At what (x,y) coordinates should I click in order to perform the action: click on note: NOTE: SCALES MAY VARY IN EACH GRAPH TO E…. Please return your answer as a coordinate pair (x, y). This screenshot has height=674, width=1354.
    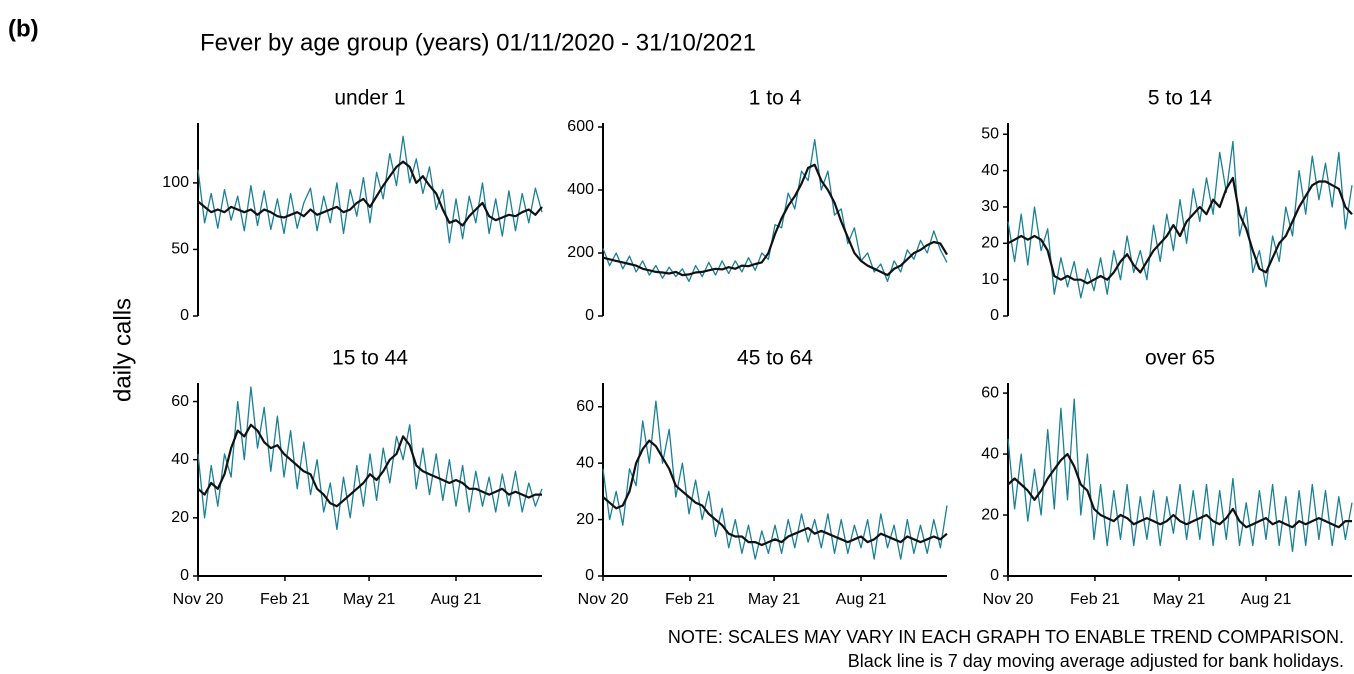
    Looking at the image, I should click on (1006, 637).